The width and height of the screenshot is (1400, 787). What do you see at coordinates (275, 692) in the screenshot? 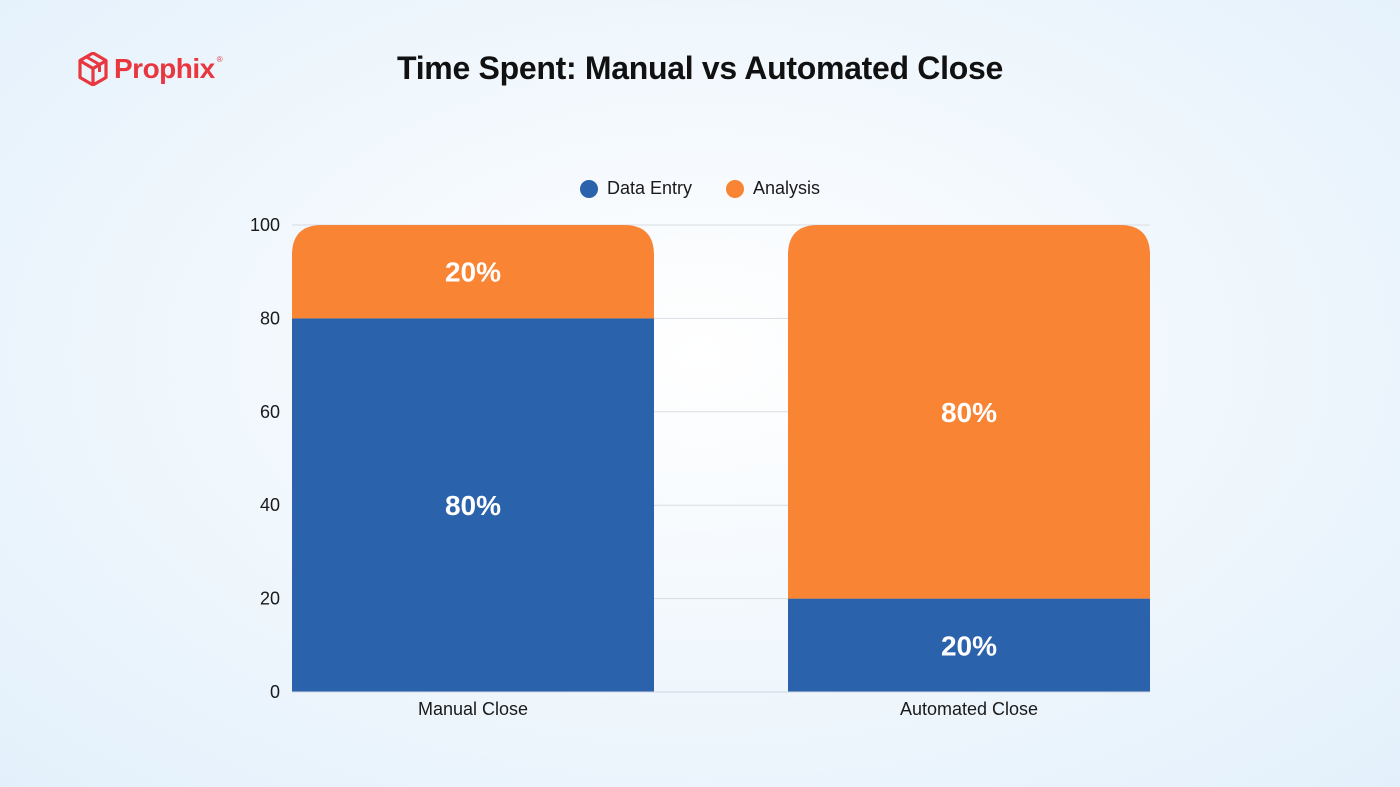
I see `y-tick-label-0: 0` at bounding box center [275, 692].